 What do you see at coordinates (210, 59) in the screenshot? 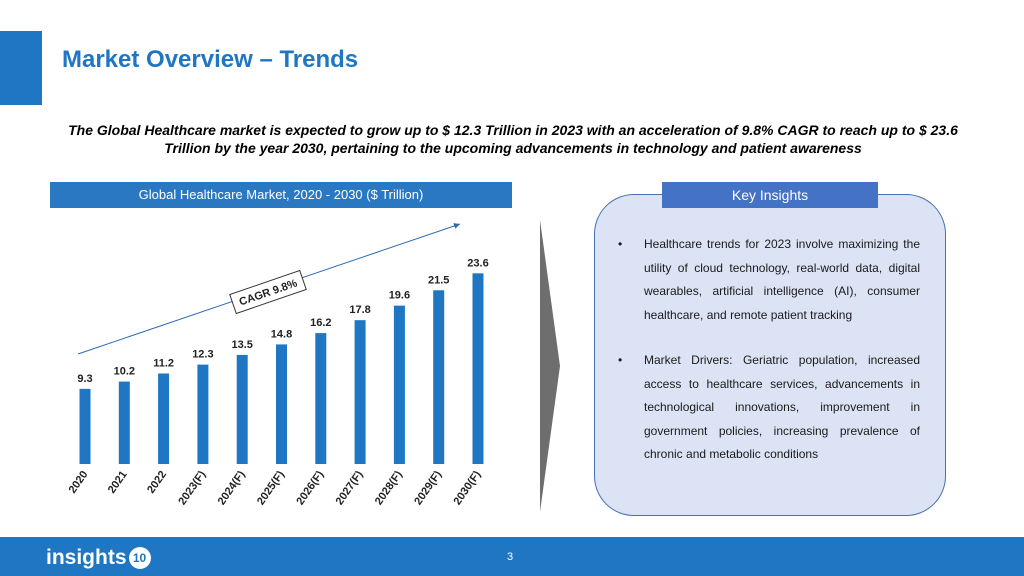
I see `page-title: Market Overview – Trends` at bounding box center [210, 59].